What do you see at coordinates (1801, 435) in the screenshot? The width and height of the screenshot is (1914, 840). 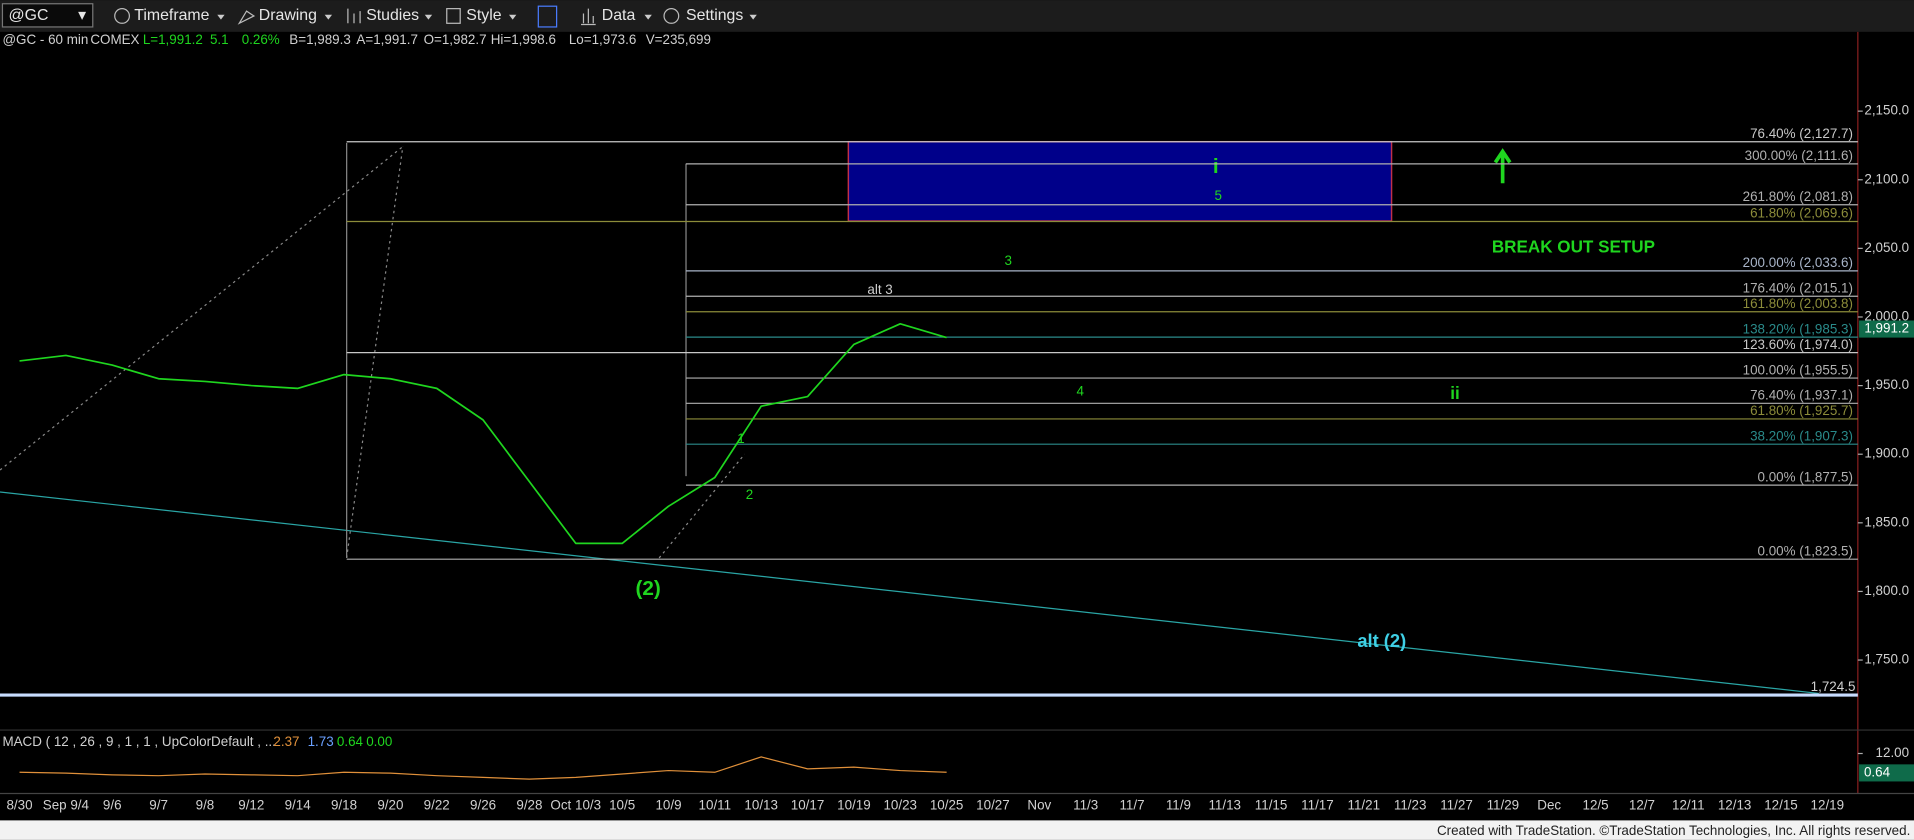 I see `fib-label: 38.20% (1,907.3)` at bounding box center [1801, 435].